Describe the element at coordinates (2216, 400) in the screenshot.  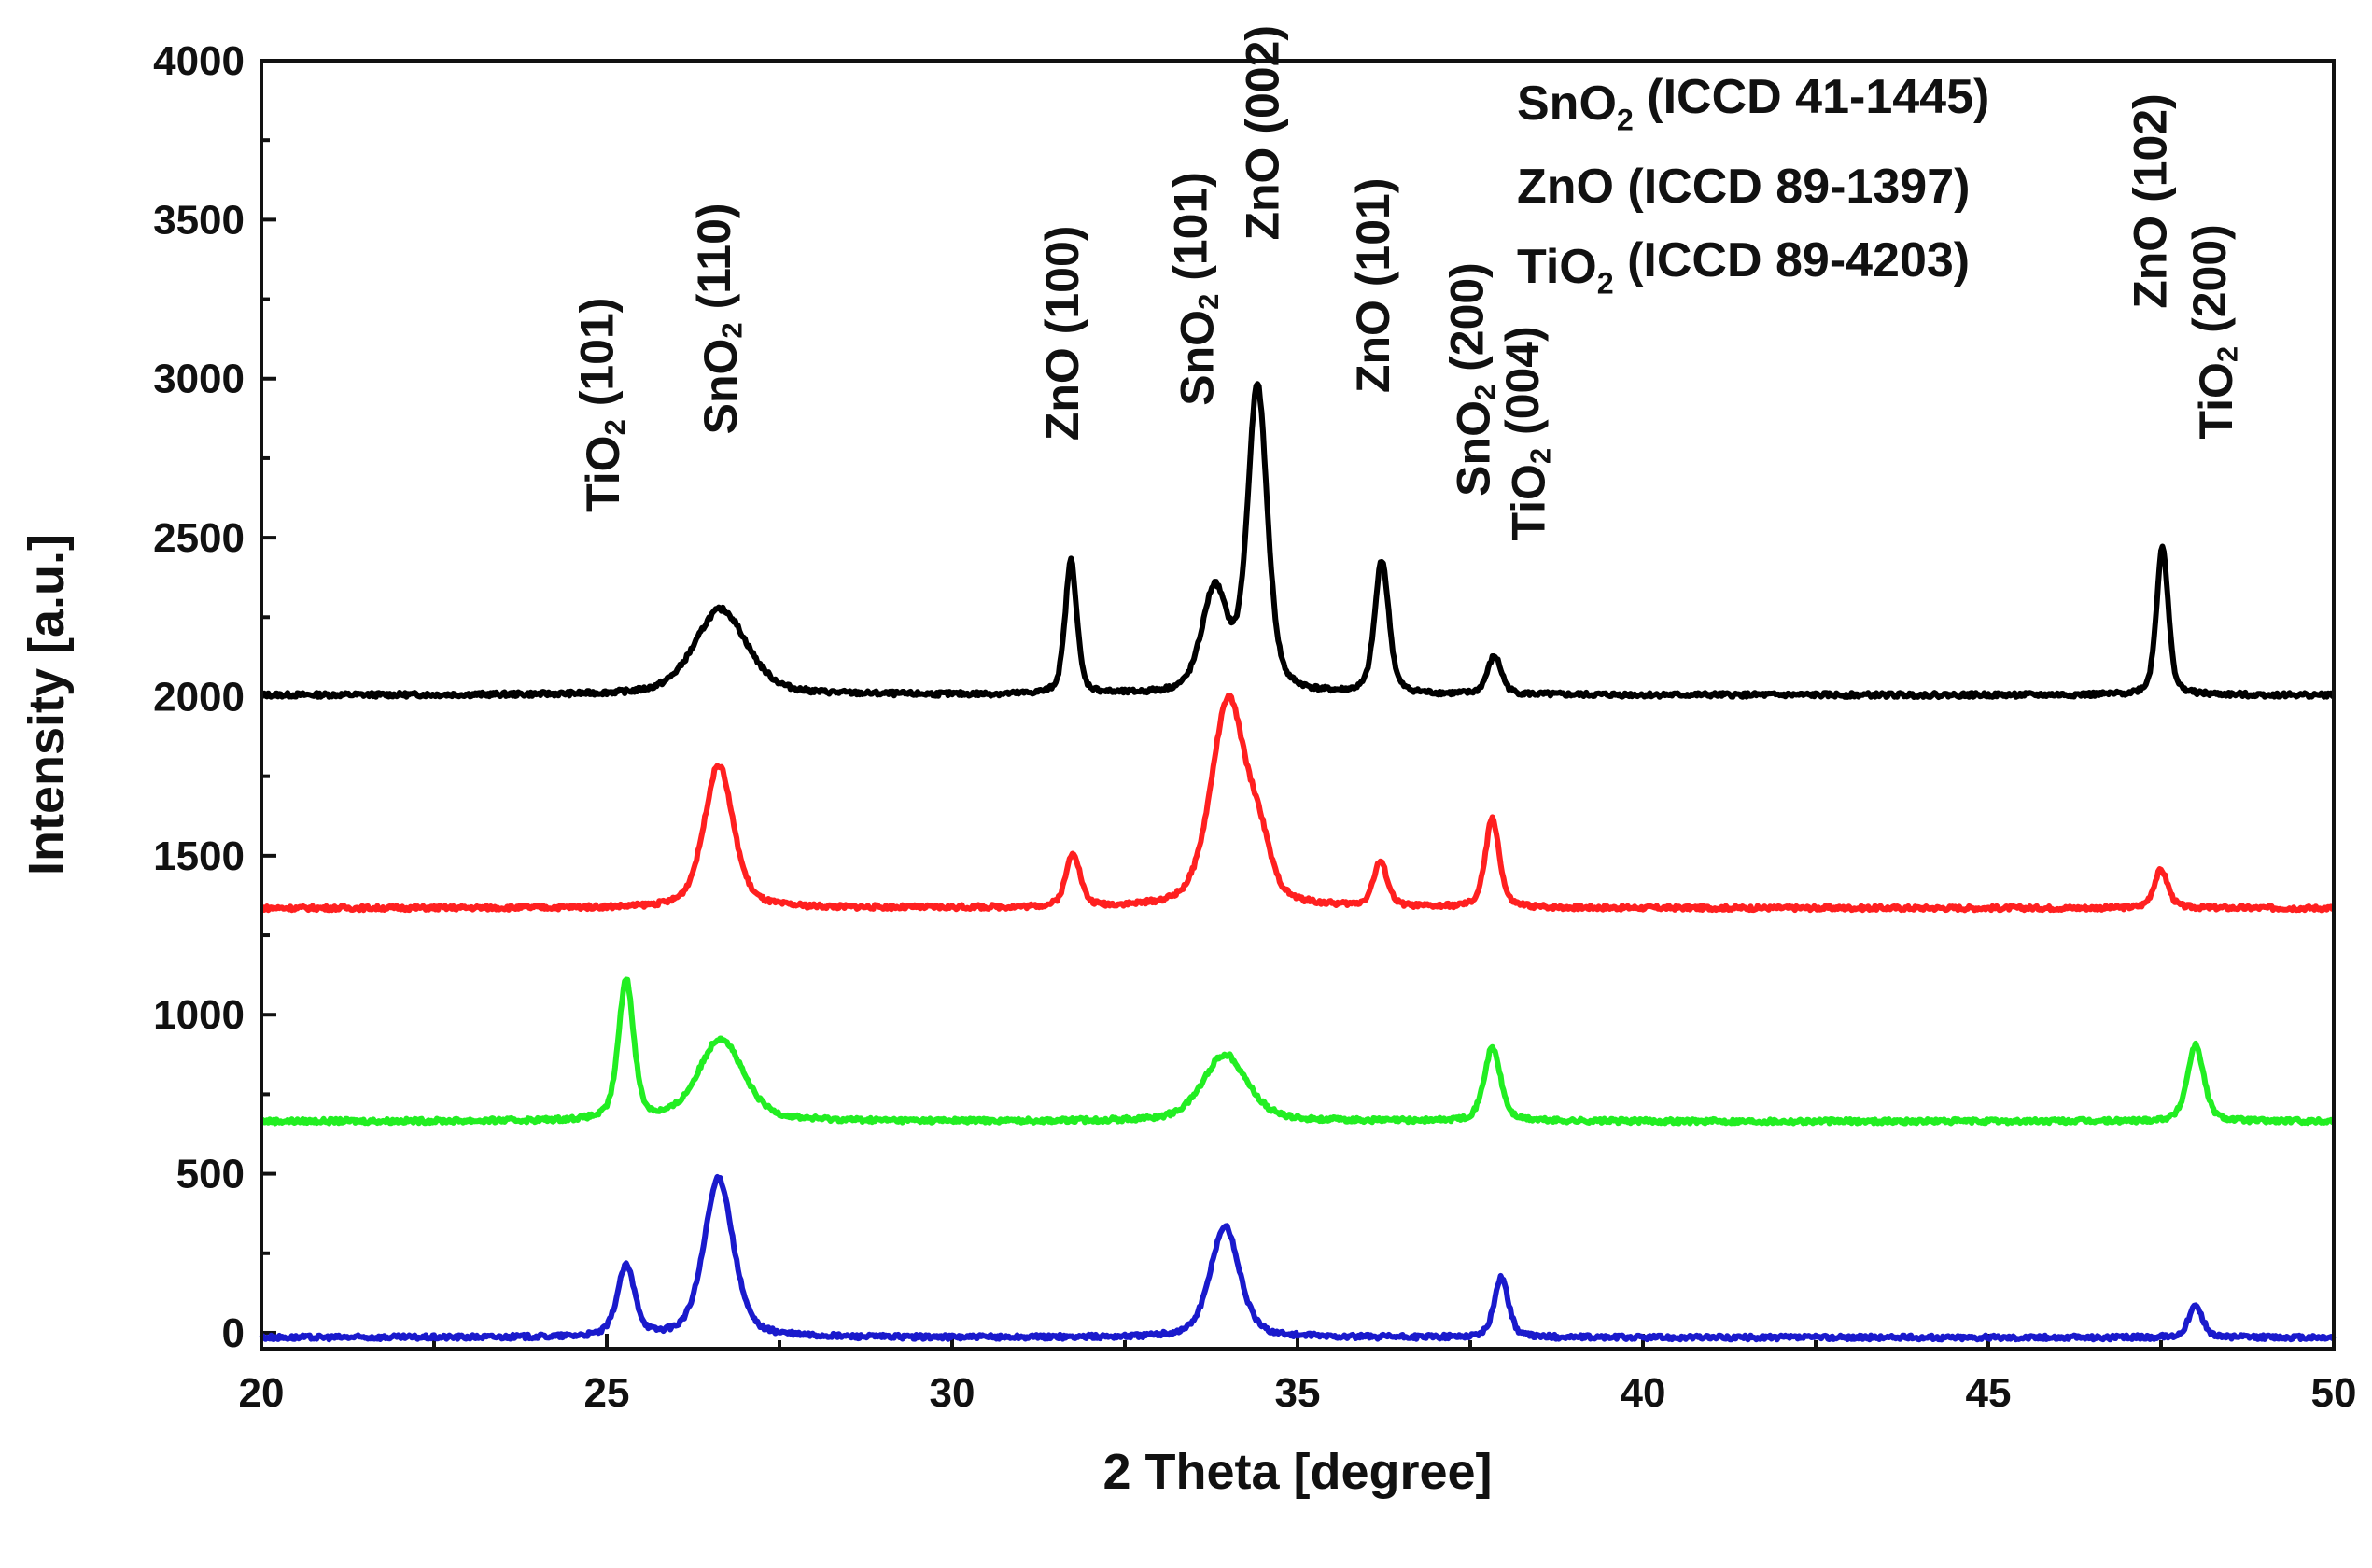
I see `peak-label-10-main: TiO` at that location.